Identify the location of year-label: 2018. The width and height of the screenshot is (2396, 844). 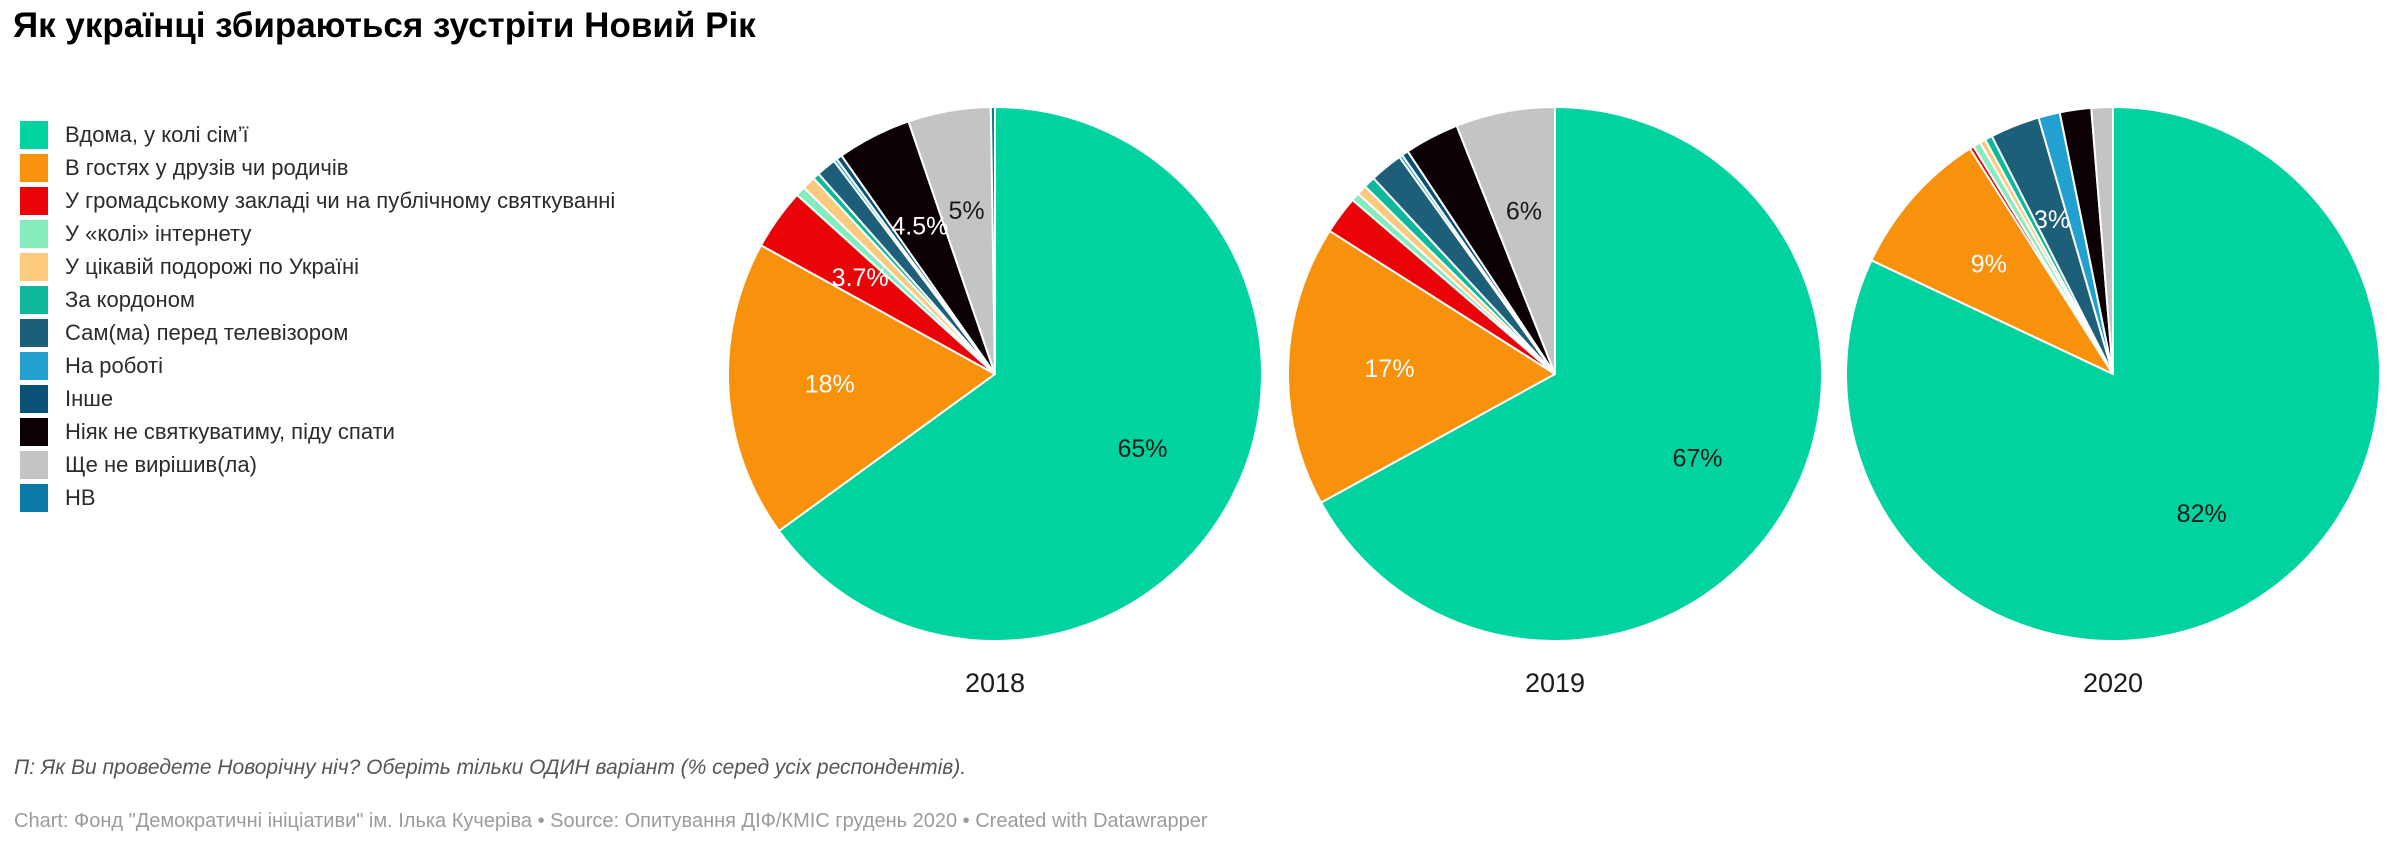
(995, 683).